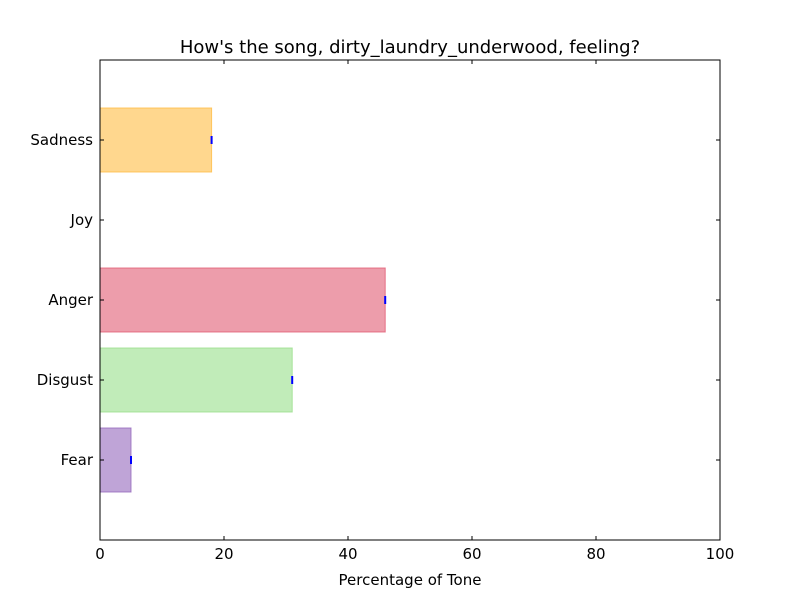  Describe the element at coordinates (595, 554) in the screenshot. I see `xtick-label-80: 80` at that location.